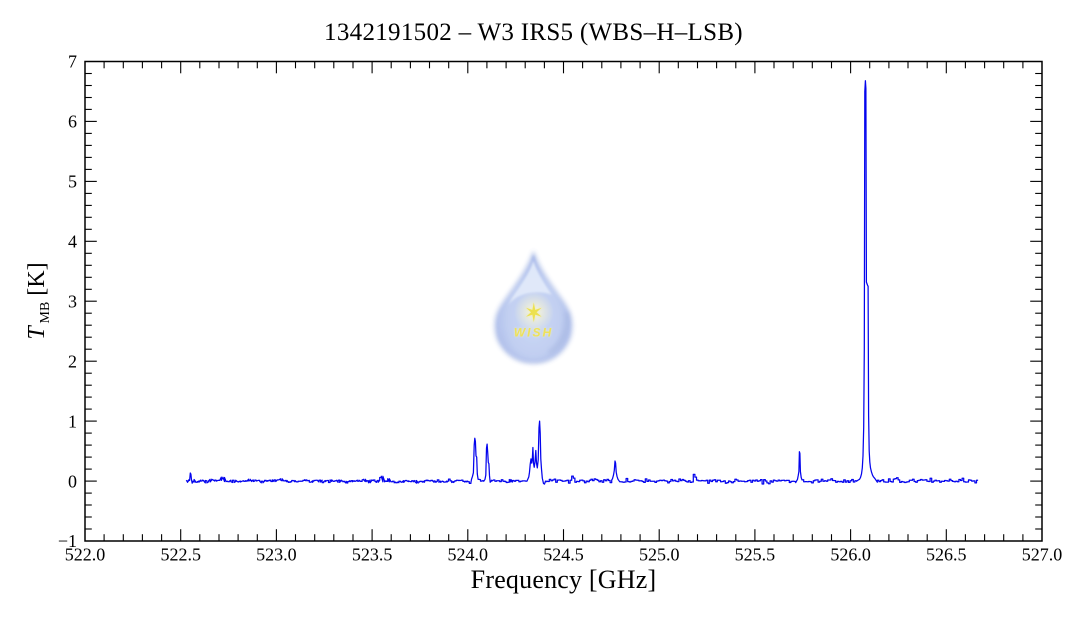  Describe the element at coordinates (72, 242) in the screenshot. I see `svg-text: 4` at that location.